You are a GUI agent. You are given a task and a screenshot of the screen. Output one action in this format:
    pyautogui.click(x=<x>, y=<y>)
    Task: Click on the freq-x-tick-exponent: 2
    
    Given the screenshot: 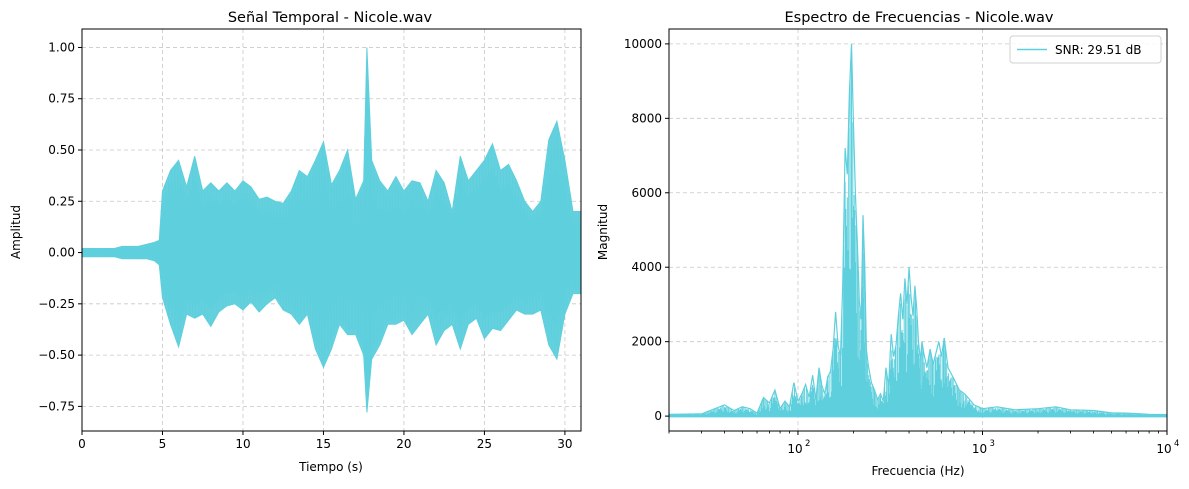 What is the action you would take?
    pyautogui.click(x=807, y=444)
    